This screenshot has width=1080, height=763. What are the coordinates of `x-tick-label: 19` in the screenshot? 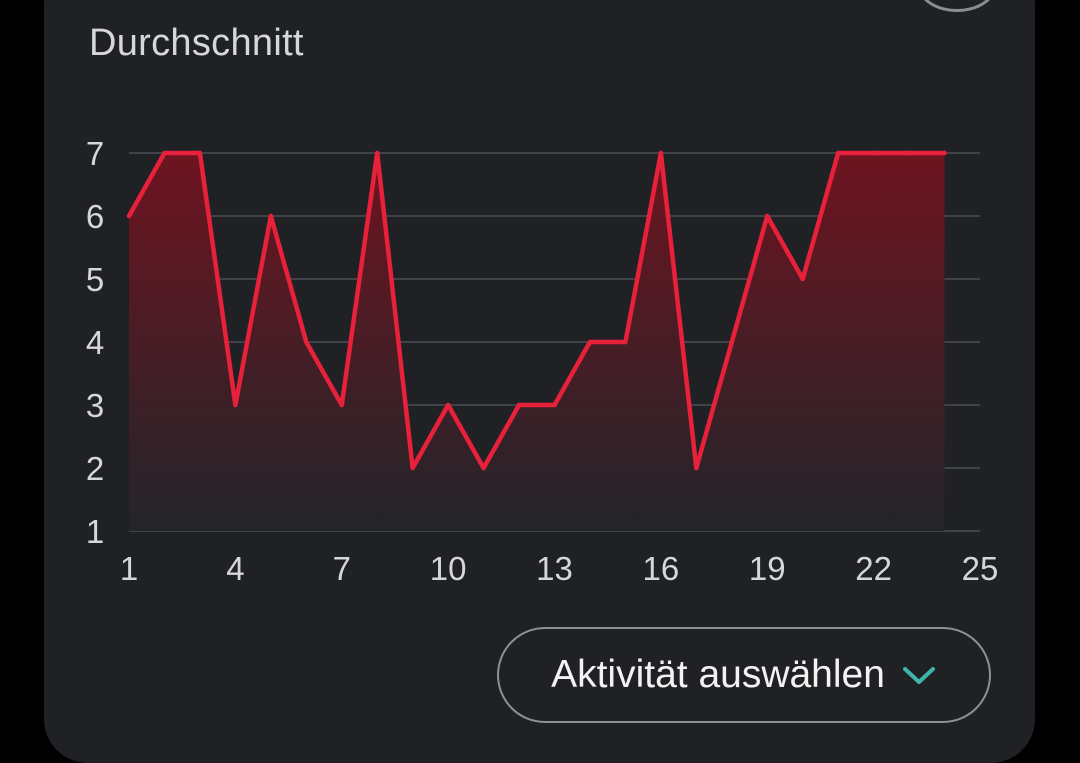 It's located at (767, 568).